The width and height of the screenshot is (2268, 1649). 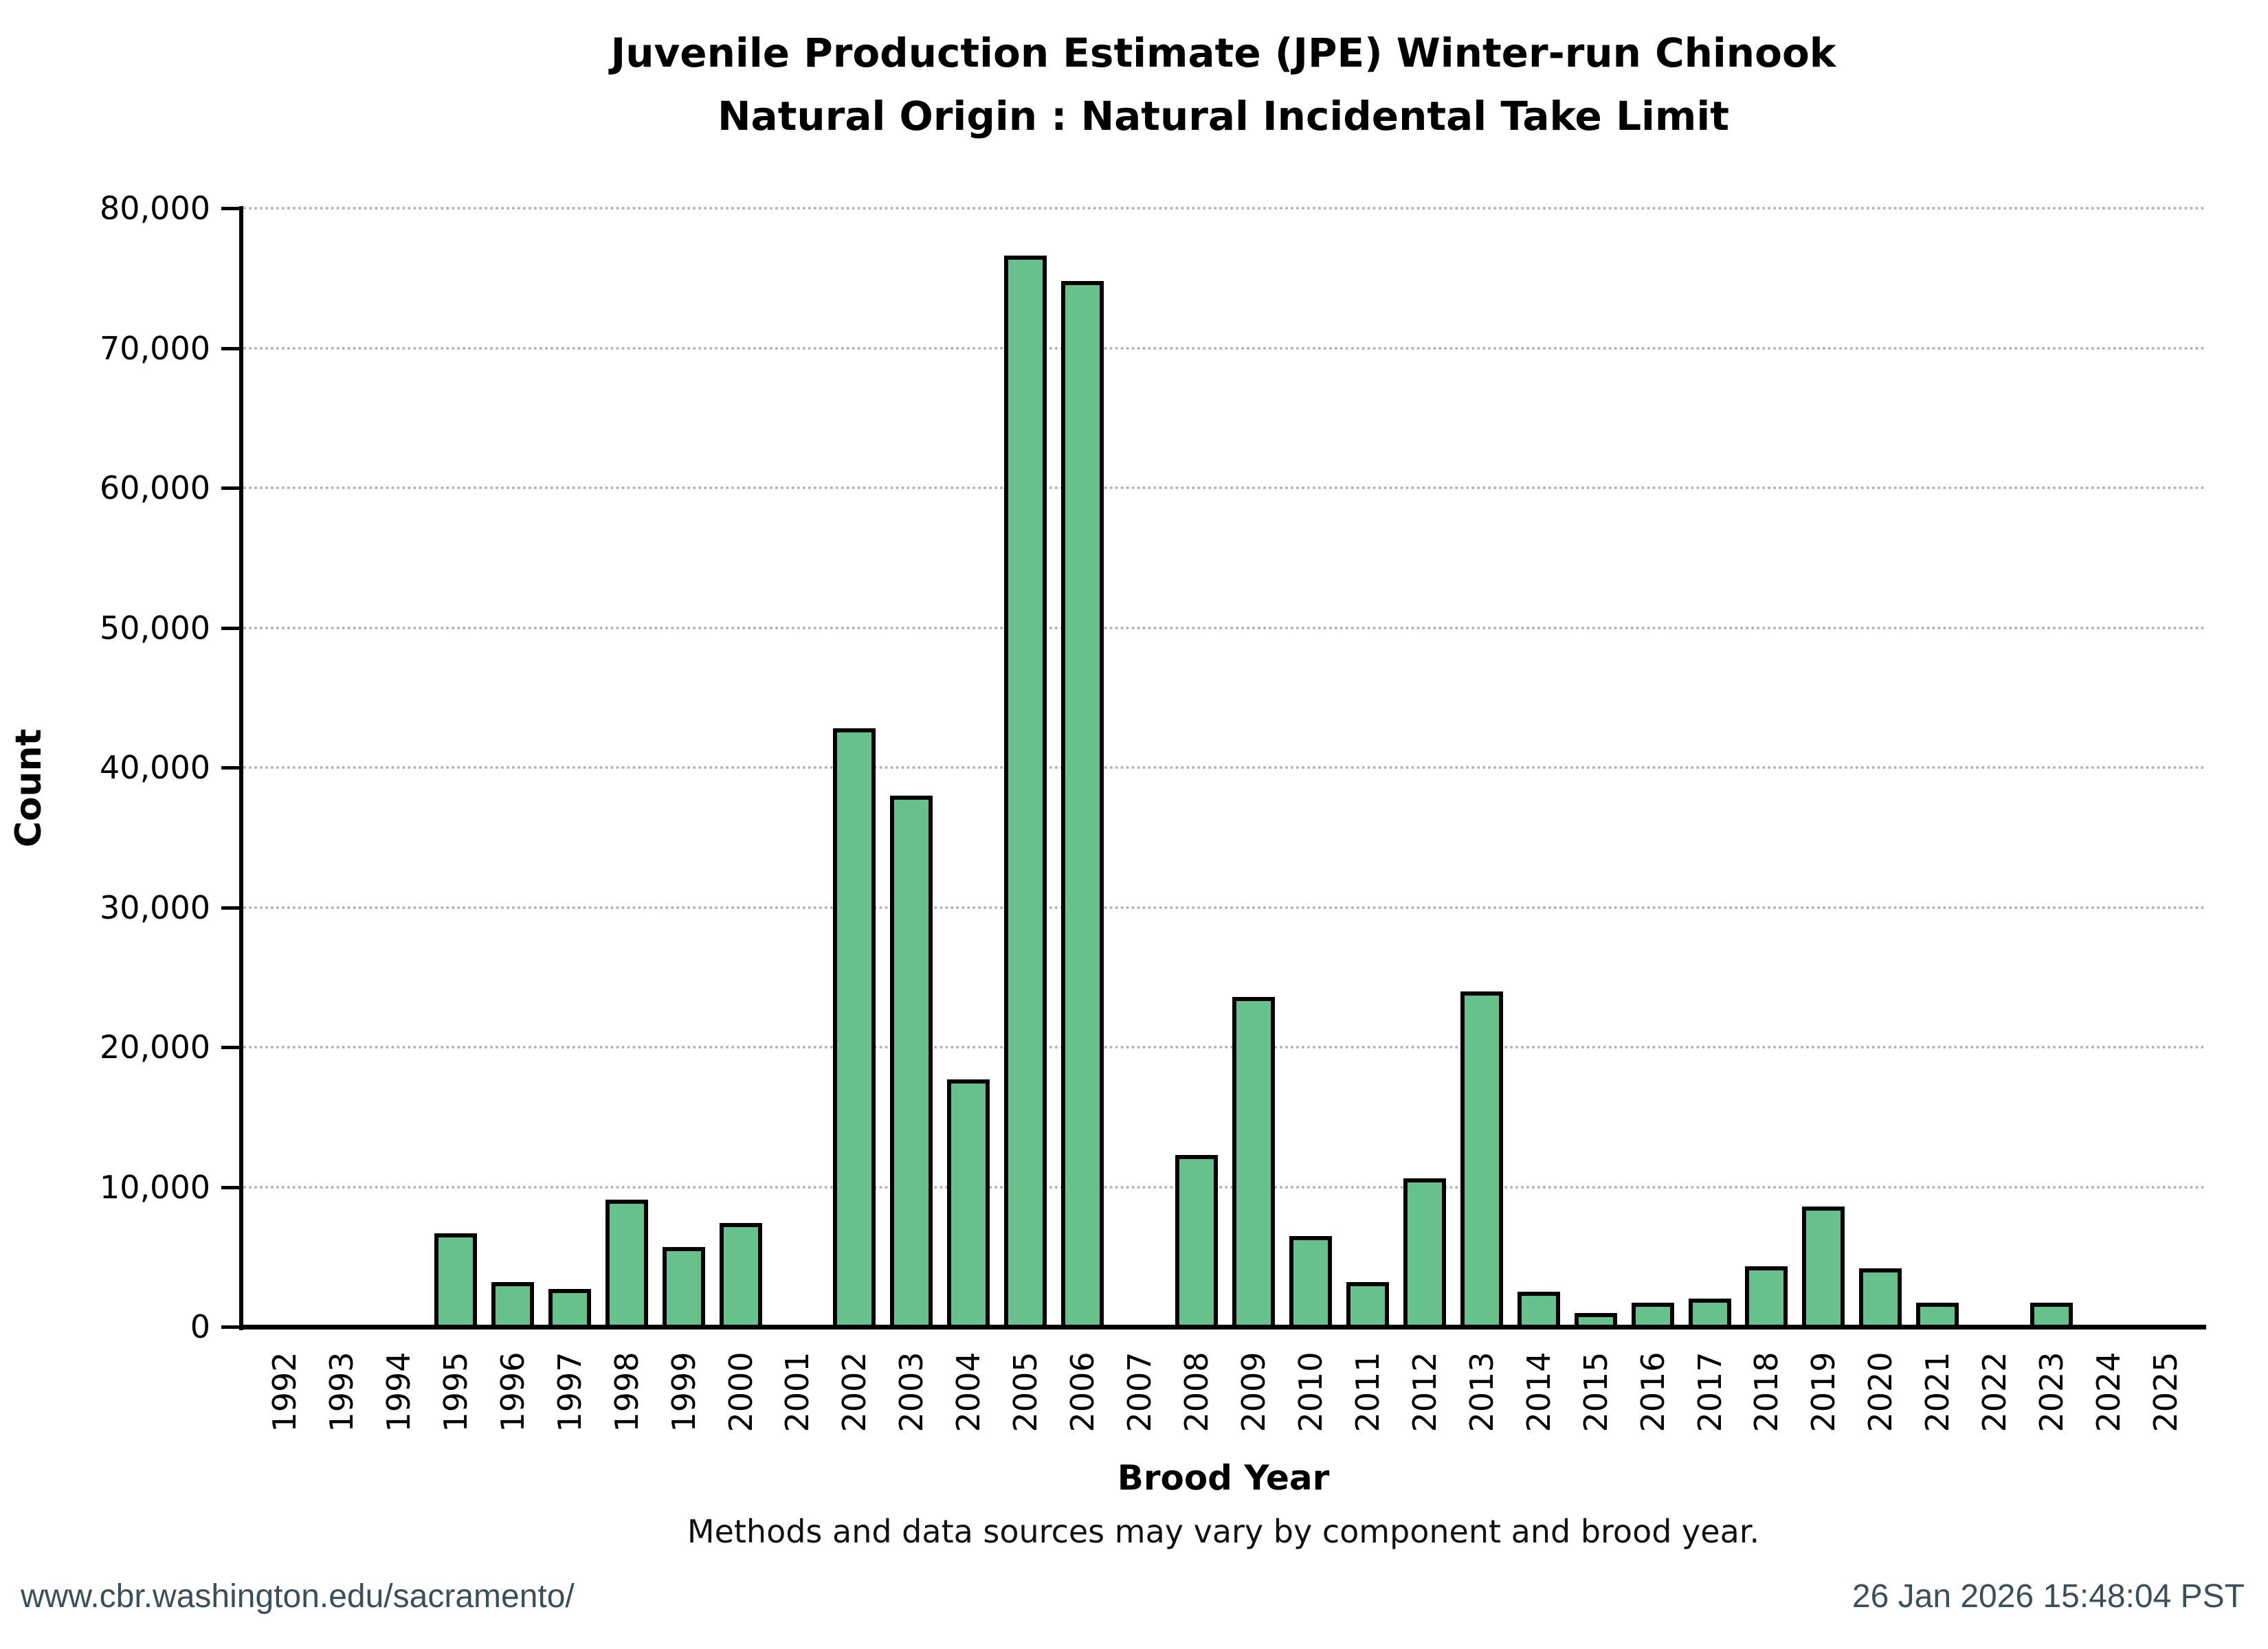 I want to click on x-tick-label-1994: 1994, so click(x=398, y=1392).